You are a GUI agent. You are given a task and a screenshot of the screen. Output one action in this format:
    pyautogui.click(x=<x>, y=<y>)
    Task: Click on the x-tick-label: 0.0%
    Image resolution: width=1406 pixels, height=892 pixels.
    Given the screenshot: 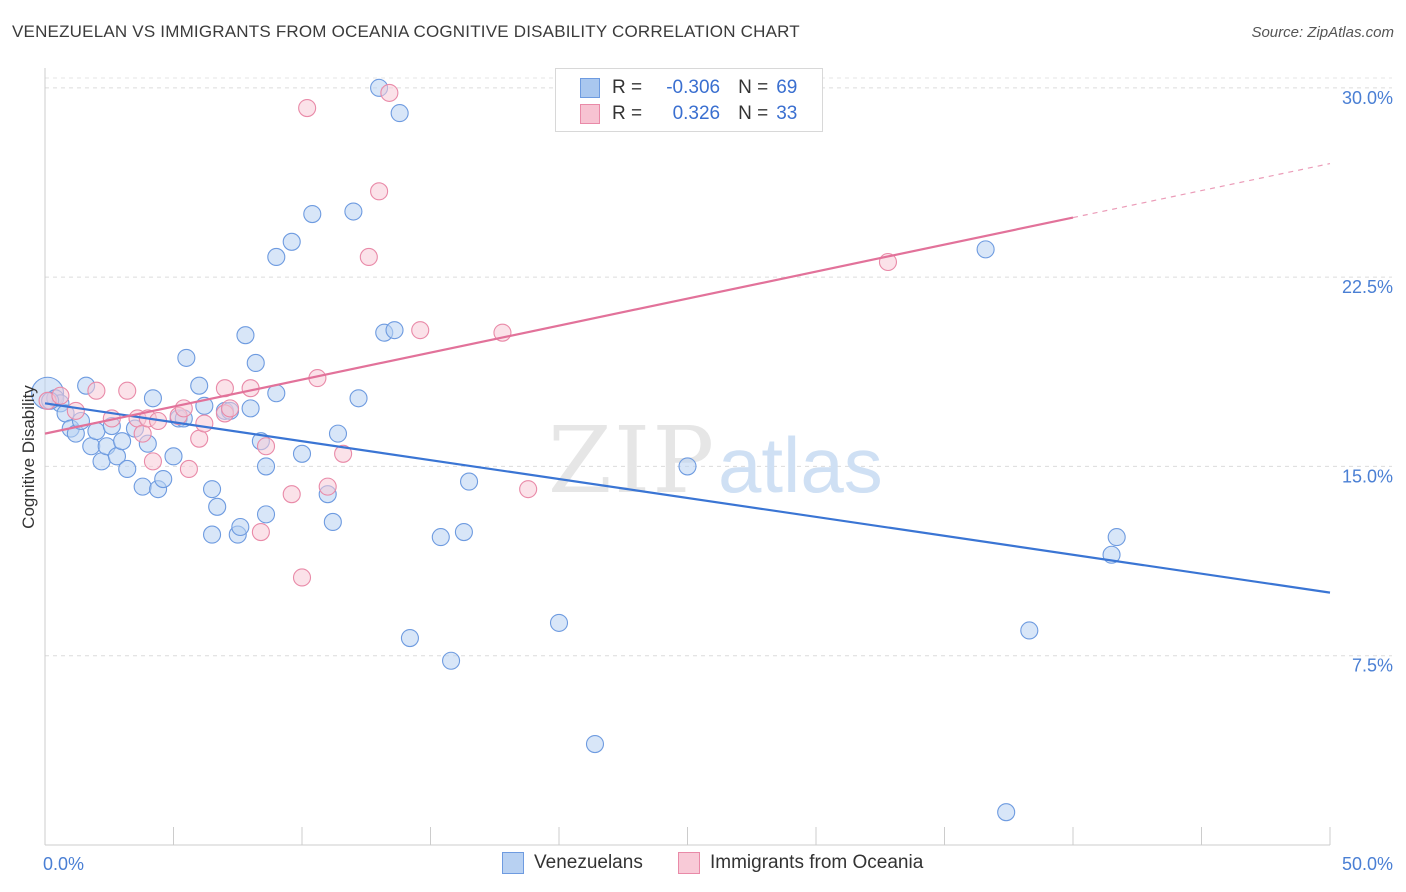 What is the action you would take?
    pyautogui.click(x=63, y=864)
    